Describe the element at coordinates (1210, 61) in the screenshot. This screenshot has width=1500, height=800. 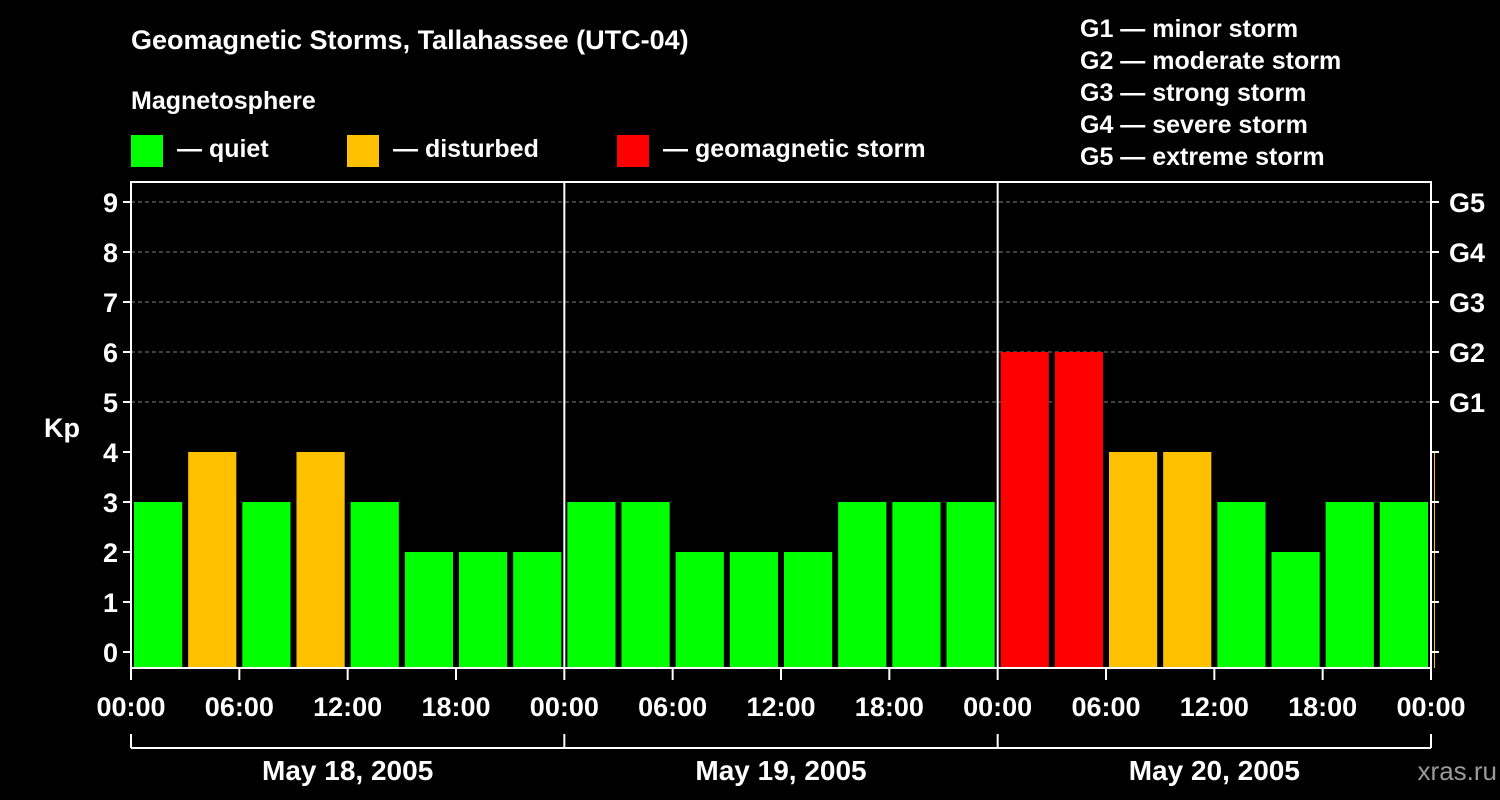
I see `storm-scale-g2: G2 — moderate storm` at that location.